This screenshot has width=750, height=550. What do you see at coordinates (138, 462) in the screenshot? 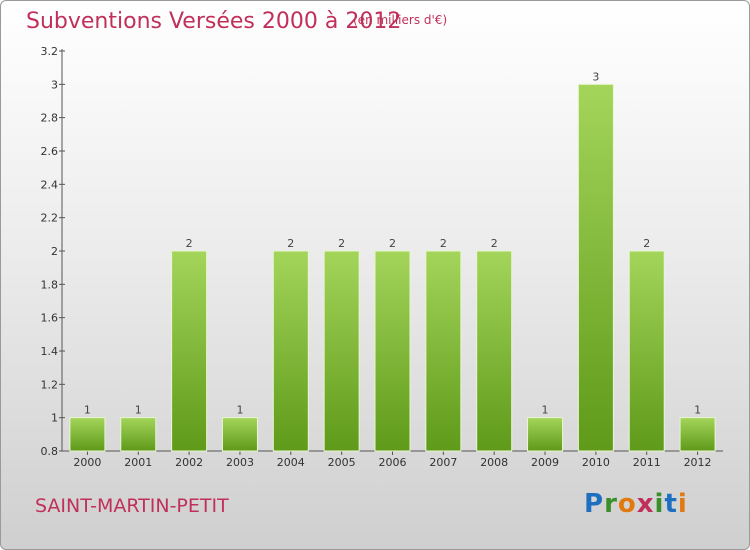
I see `x-tick-label: 2001` at bounding box center [138, 462].